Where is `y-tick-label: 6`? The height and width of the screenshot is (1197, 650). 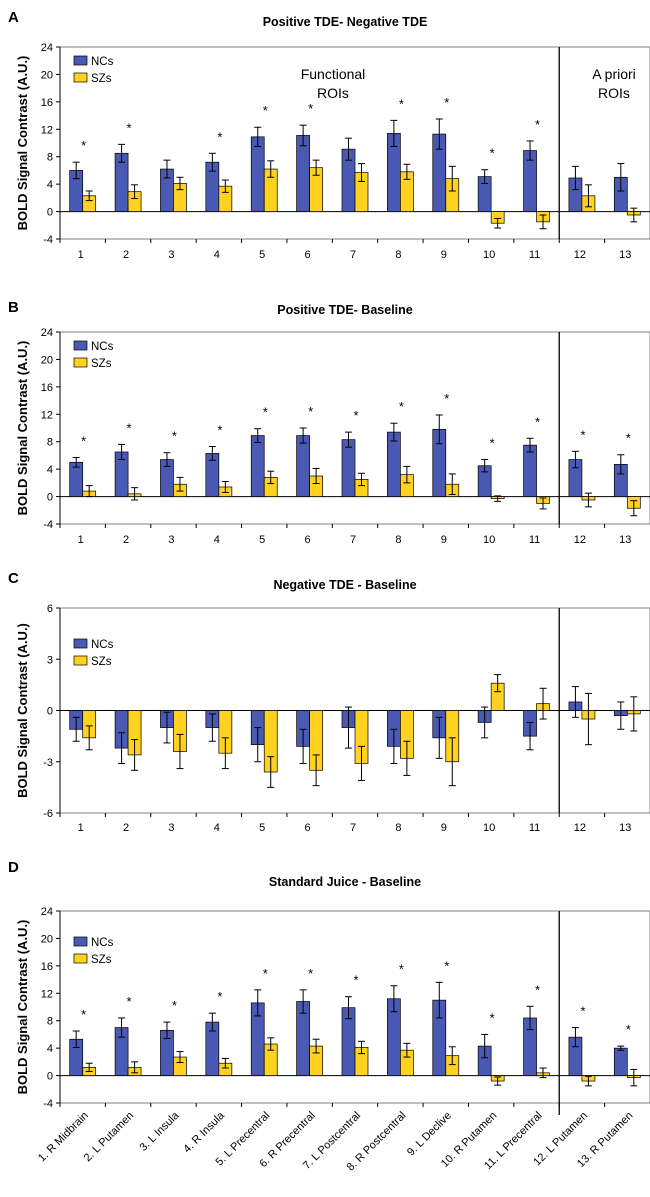 y-tick-label: 6 is located at coordinates (50, 609).